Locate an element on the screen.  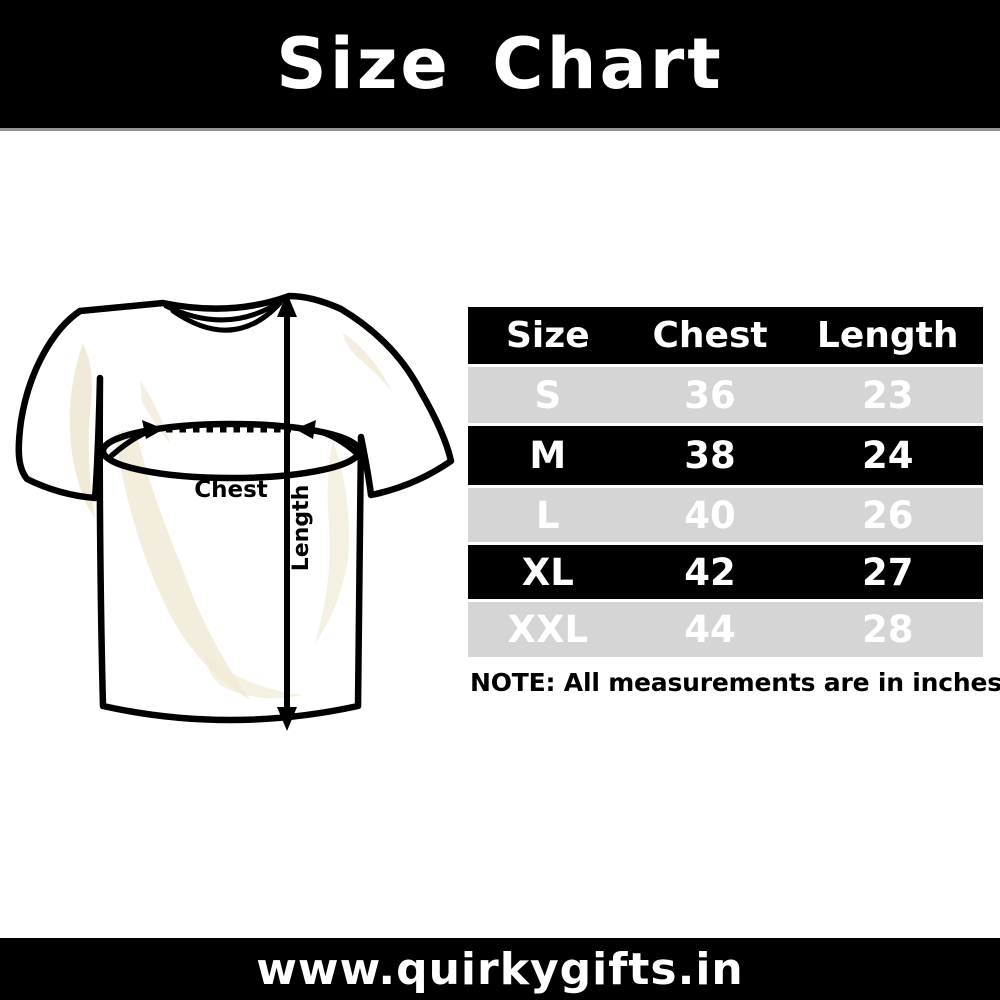
length-arrow is located at coordinates (287, 512).